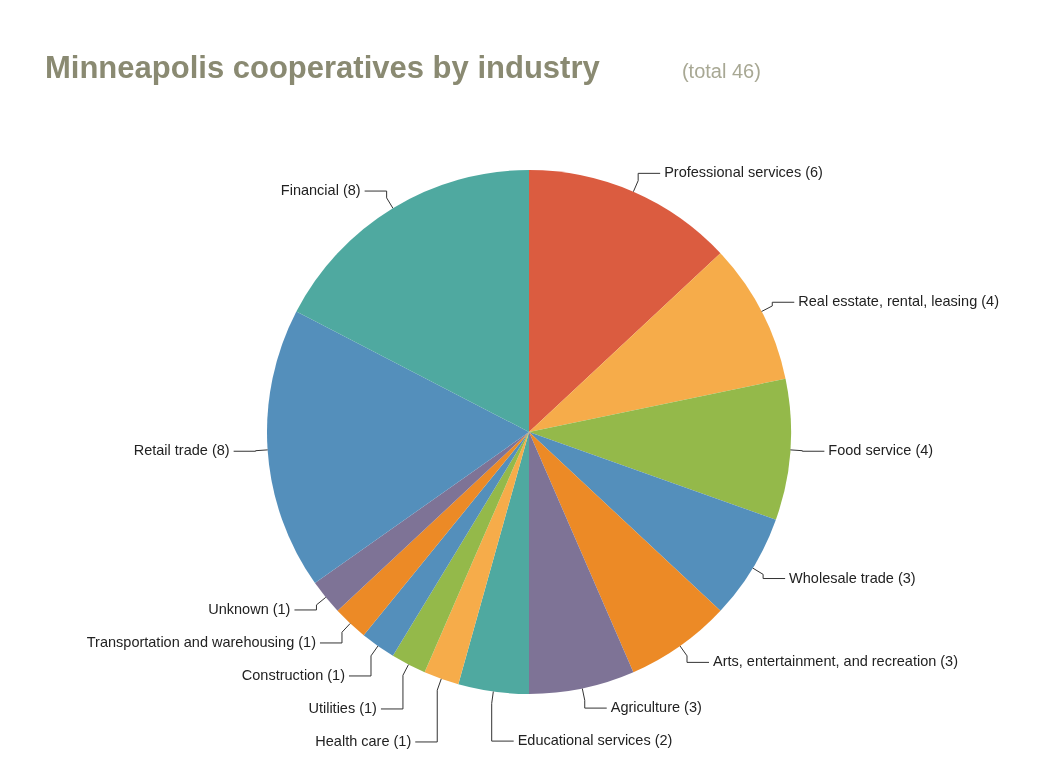 This screenshot has height=782, width=1059. What do you see at coordinates (342, 707) in the screenshot?
I see `slice-label: Utilities (1)` at bounding box center [342, 707].